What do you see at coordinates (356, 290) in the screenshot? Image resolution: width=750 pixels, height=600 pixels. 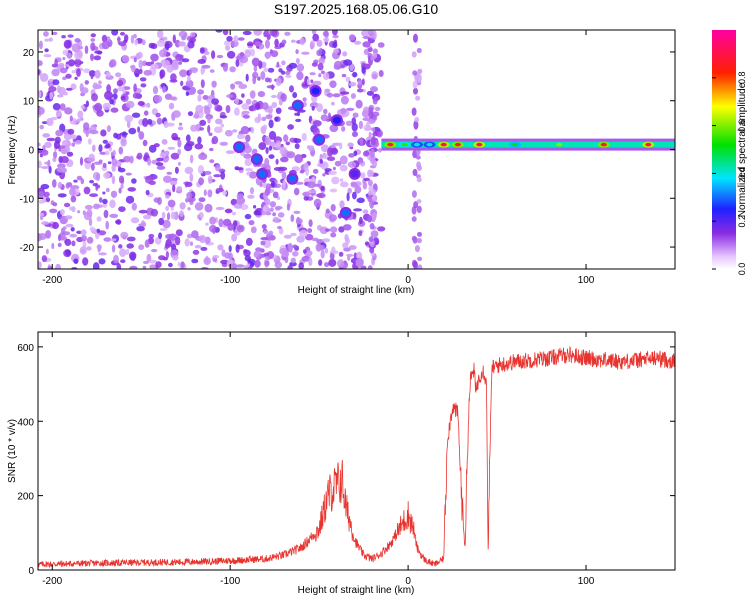 I see `spectrogram-x-label: Height of straight line (km)` at bounding box center [356, 290].